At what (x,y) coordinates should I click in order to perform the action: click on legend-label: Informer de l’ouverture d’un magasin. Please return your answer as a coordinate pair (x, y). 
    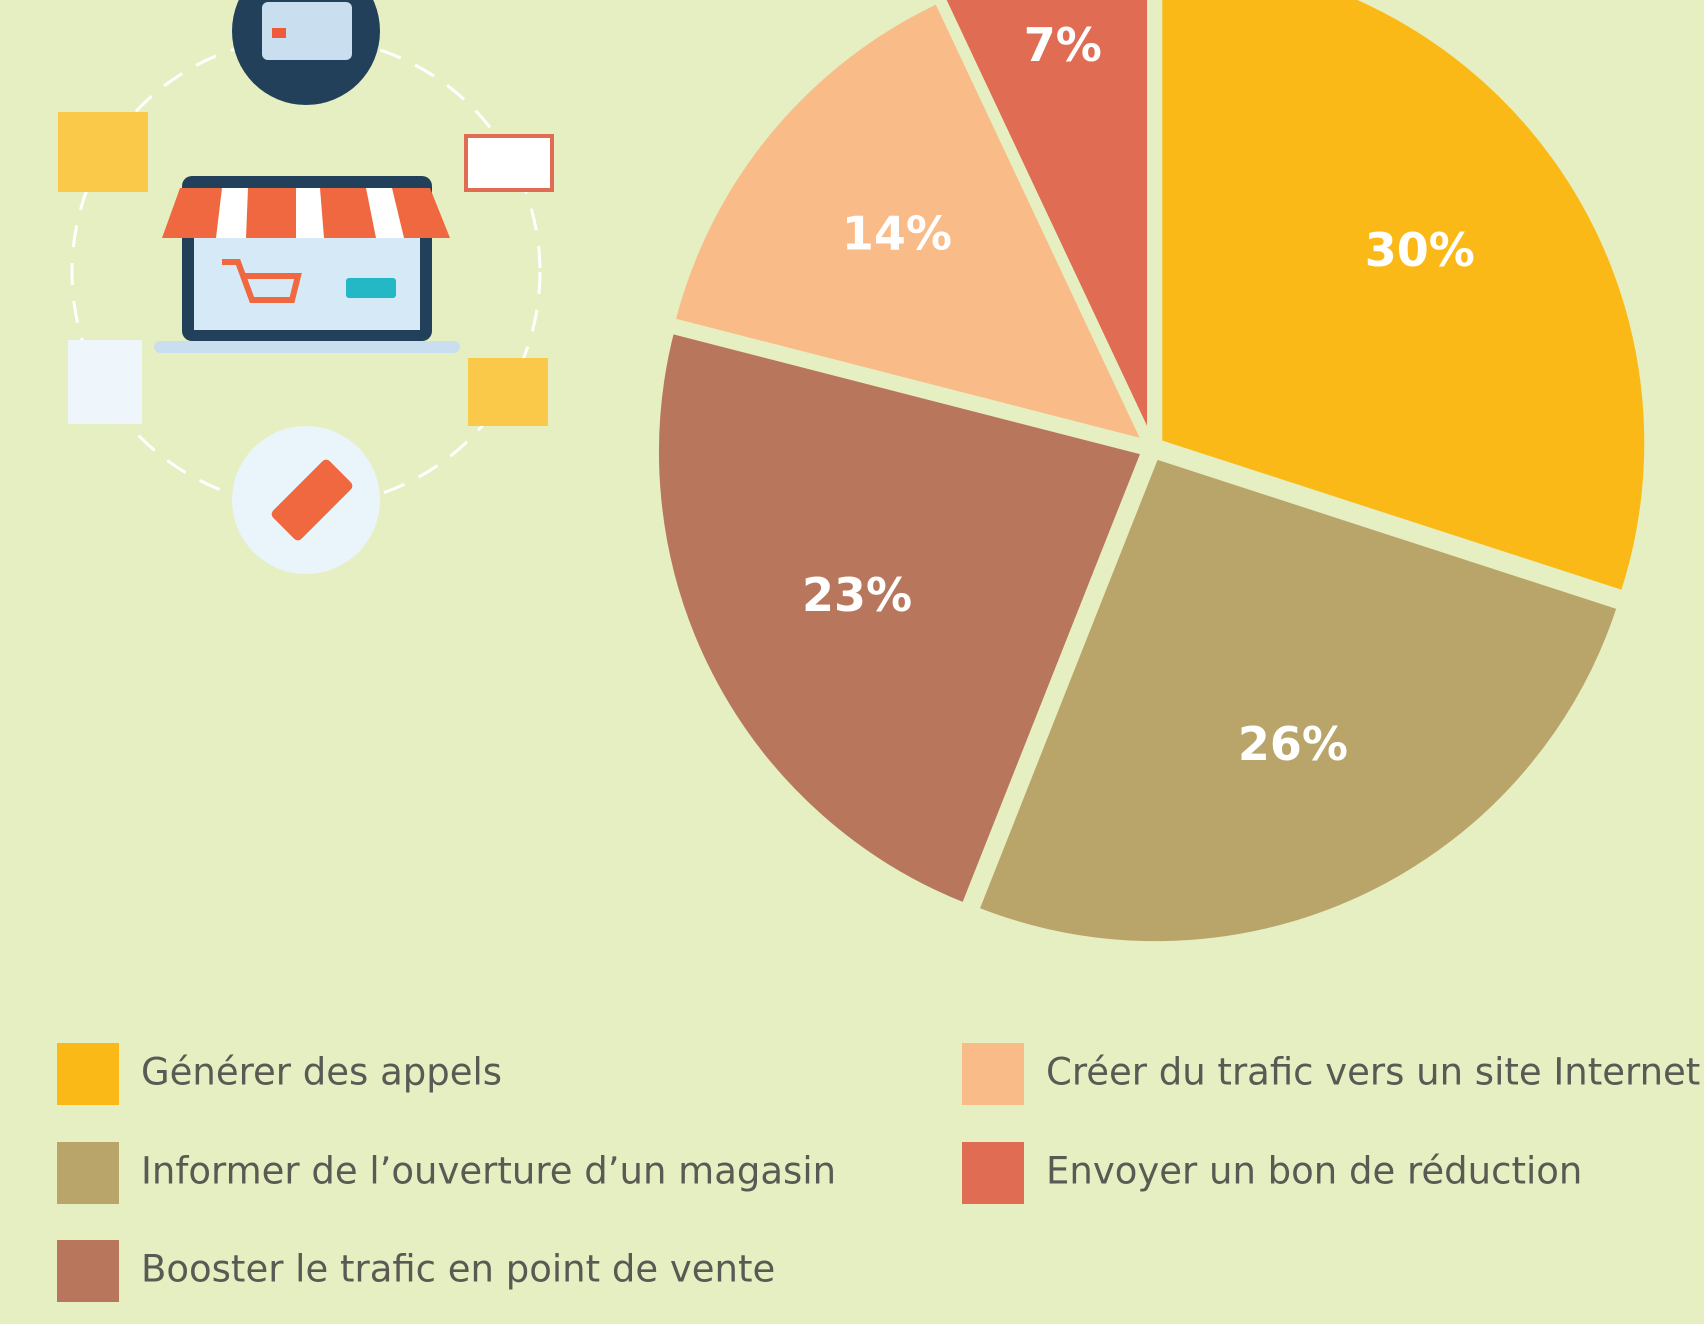
    Looking at the image, I should click on (488, 1171).